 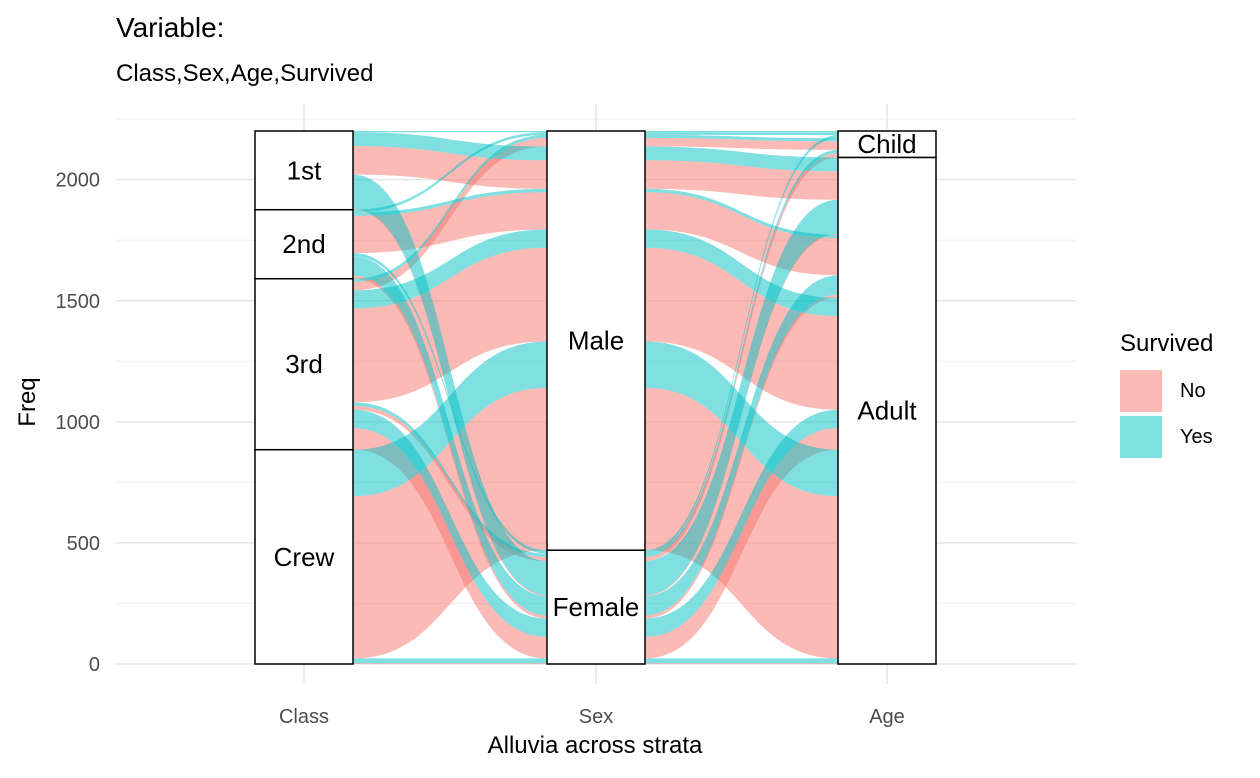 I want to click on stratum-label: 1st, so click(x=304, y=170).